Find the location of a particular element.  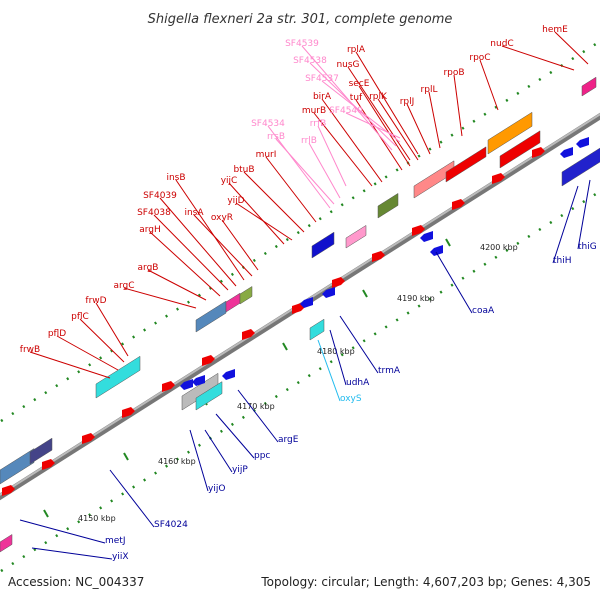

gene-label-yijd: yijD is located at coordinates (235, 201).